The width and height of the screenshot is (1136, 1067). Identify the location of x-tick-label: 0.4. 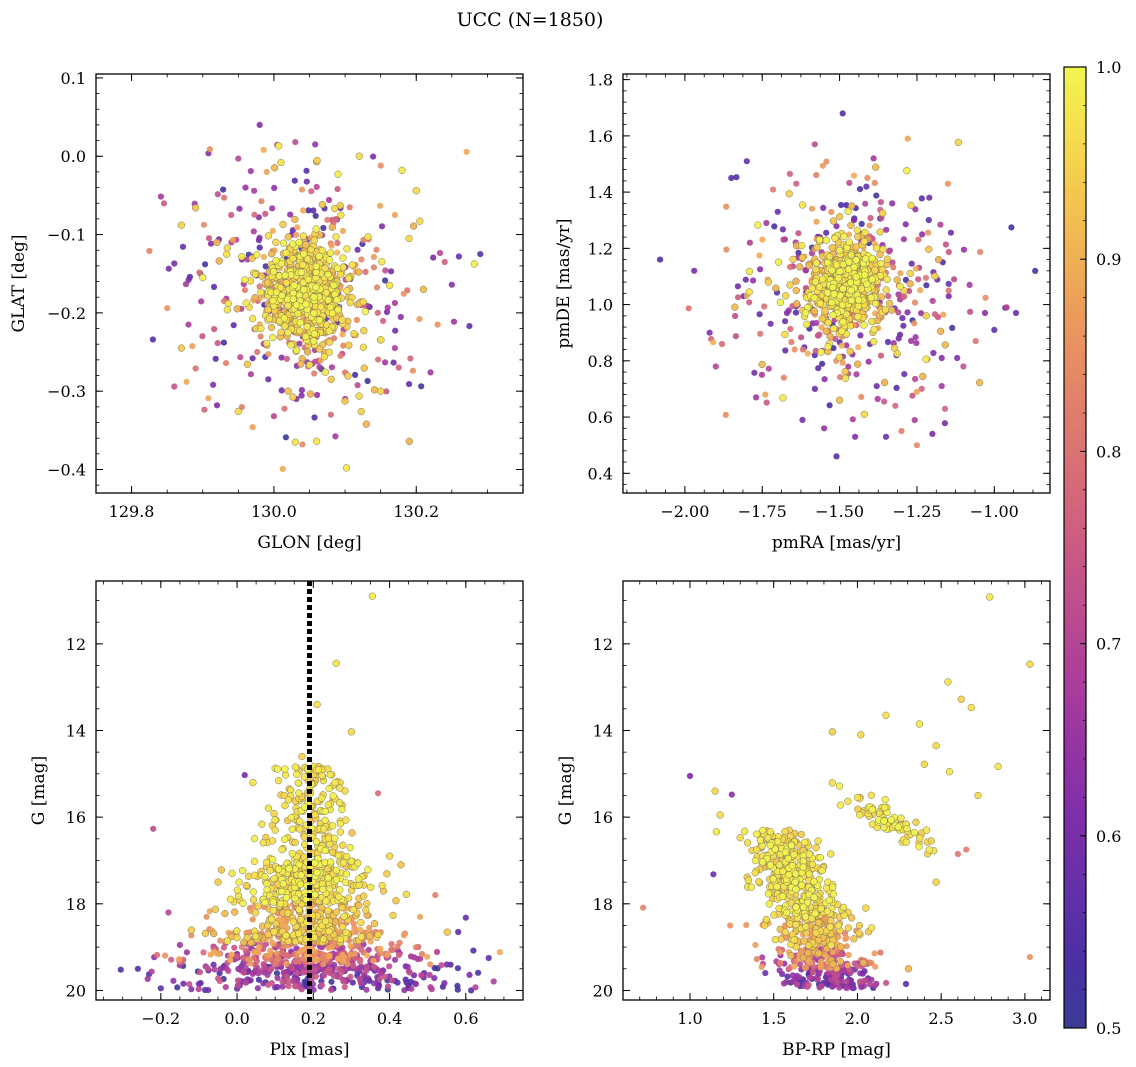
(389, 1018).